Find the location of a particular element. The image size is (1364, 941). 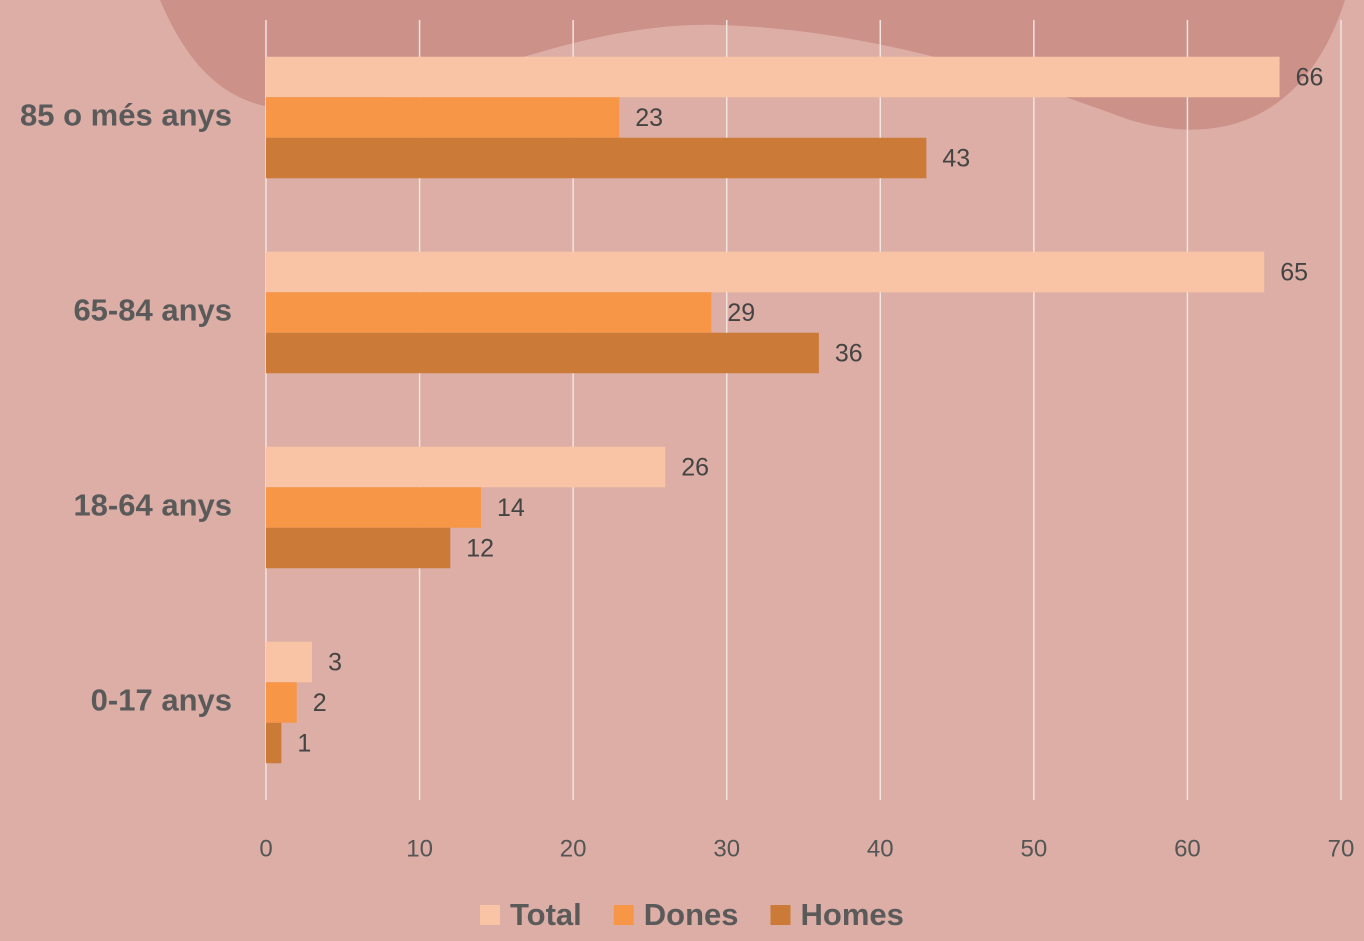

x-tick-label: 10 is located at coordinates (419, 848).